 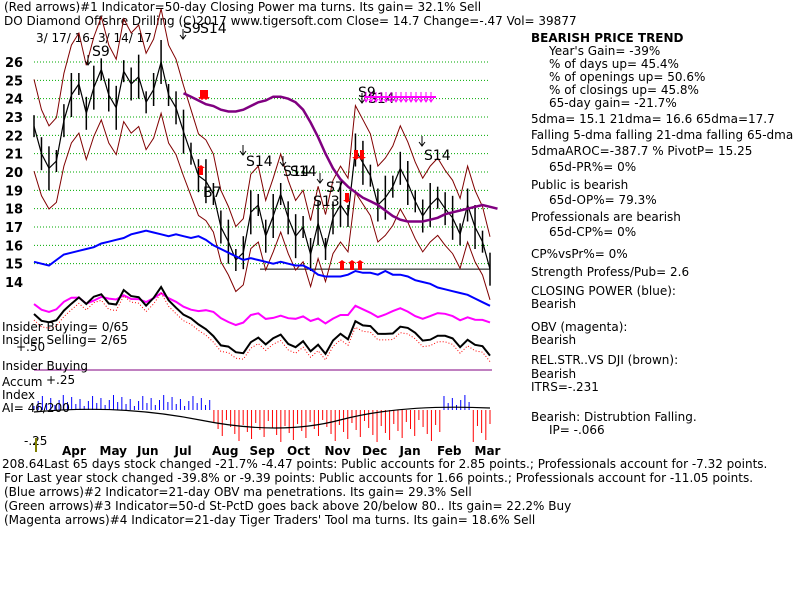 What do you see at coordinates (627, 77) in the screenshot?
I see `openings-up: % of openings up= 50.6%` at bounding box center [627, 77].